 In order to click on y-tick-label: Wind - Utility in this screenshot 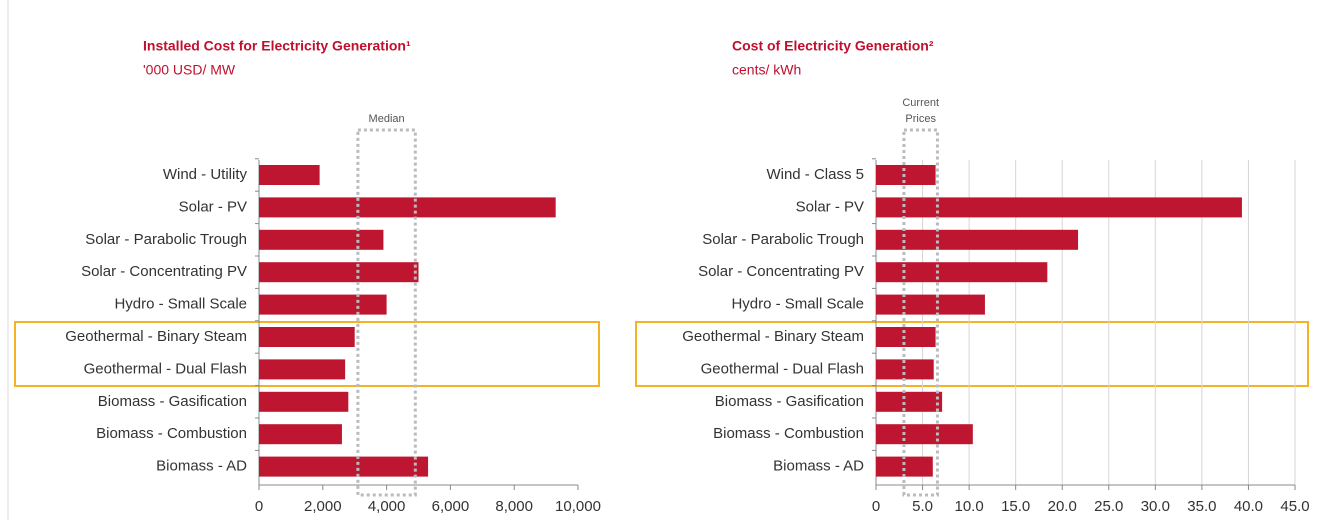, I will do `click(205, 174)`.